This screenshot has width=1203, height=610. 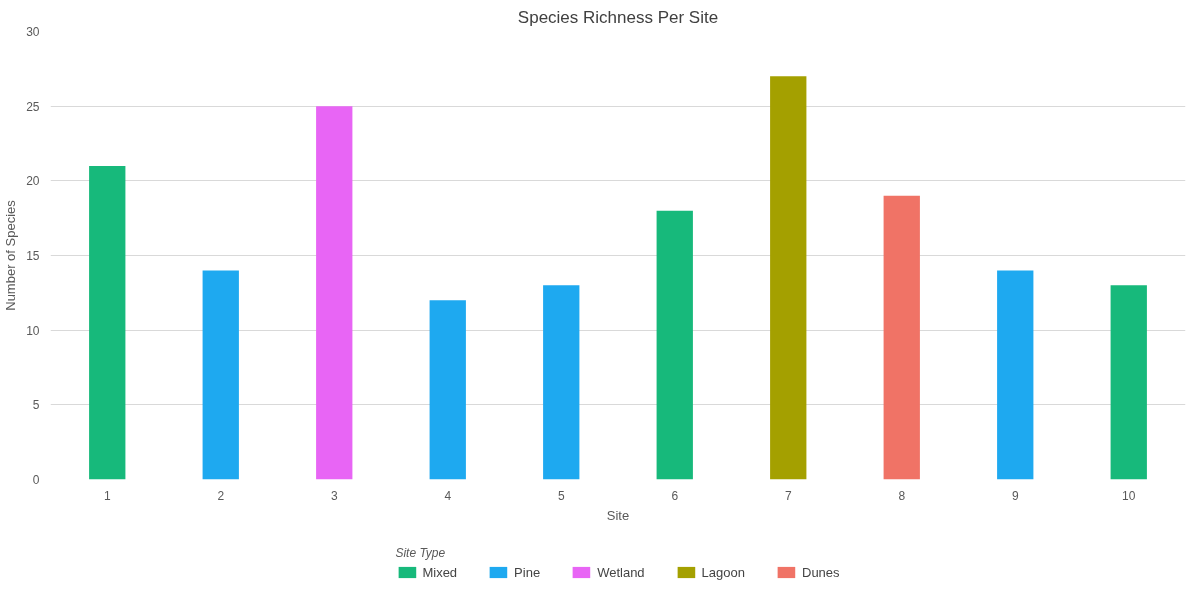 What do you see at coordinates (33, 106) in the screenshot?
I see `y-tick-label: 25` at bounding box center [33, 106].